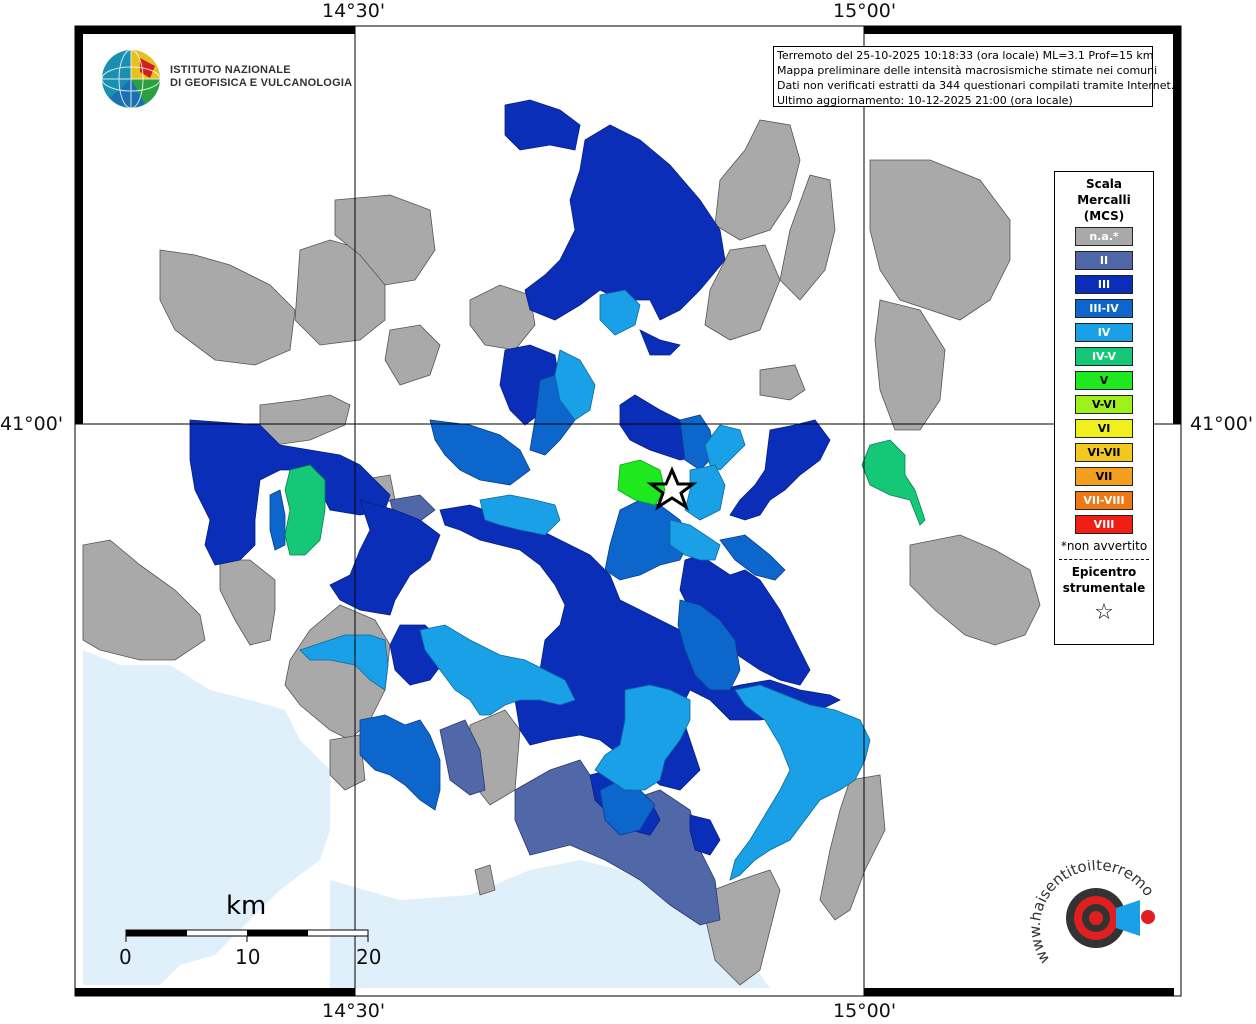 This screenshot has height=1024, width=1256. Describe the element at coordinates (261, 83) in the screenshot. I see `institution-line2: DI GEOFISICA E VULCANOLOGIA` at that location.